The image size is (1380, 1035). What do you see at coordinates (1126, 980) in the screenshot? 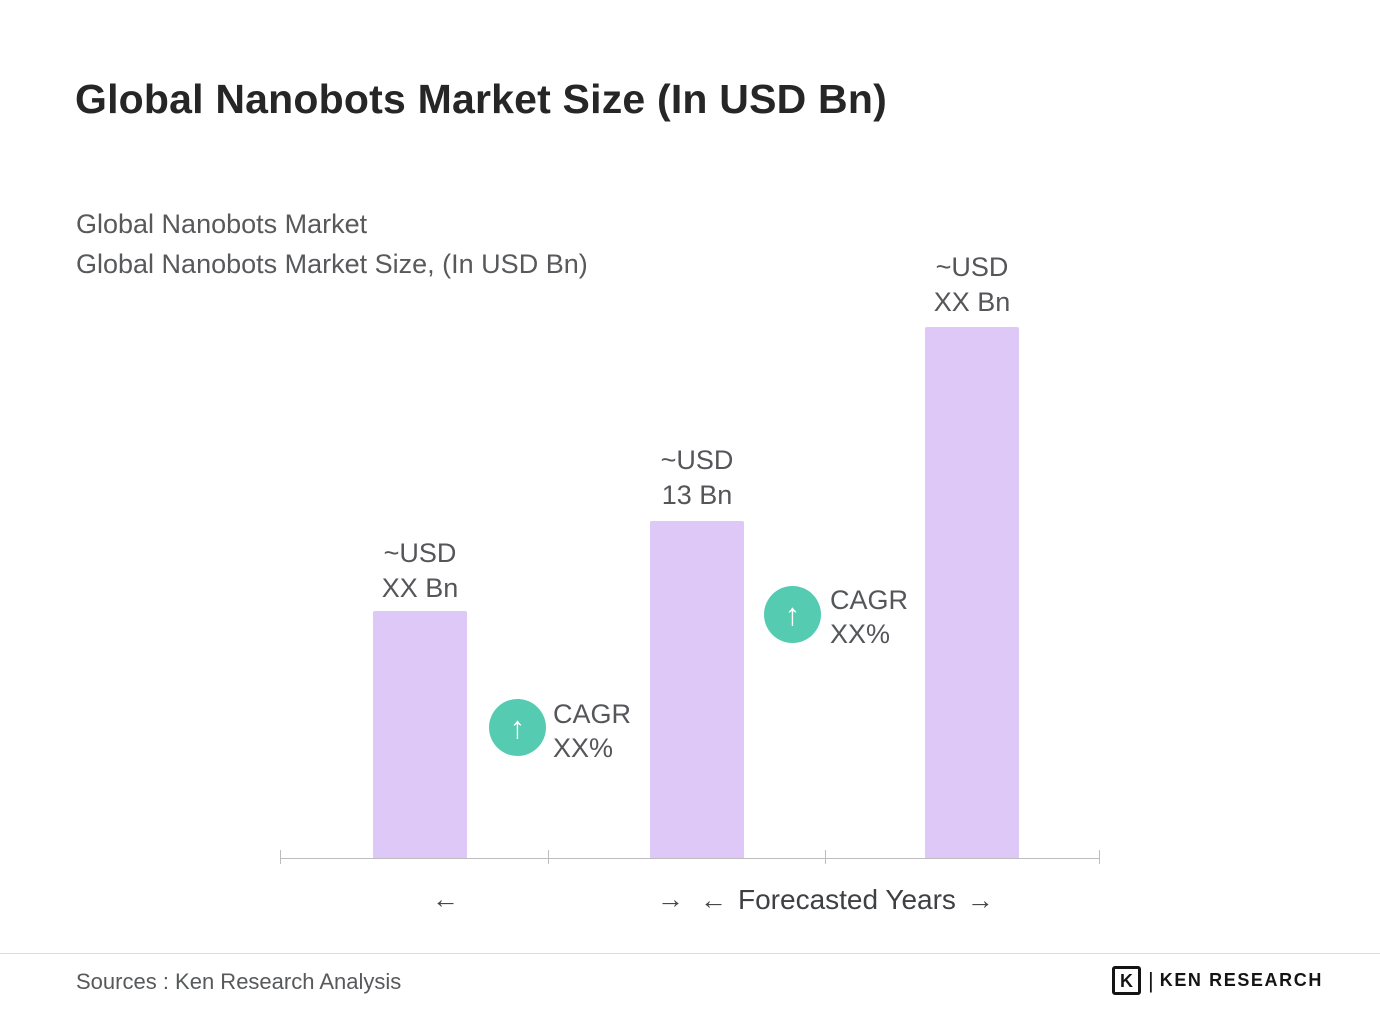
I see `ken-research-logo-icon: K` at bounding box center [1126, 980].